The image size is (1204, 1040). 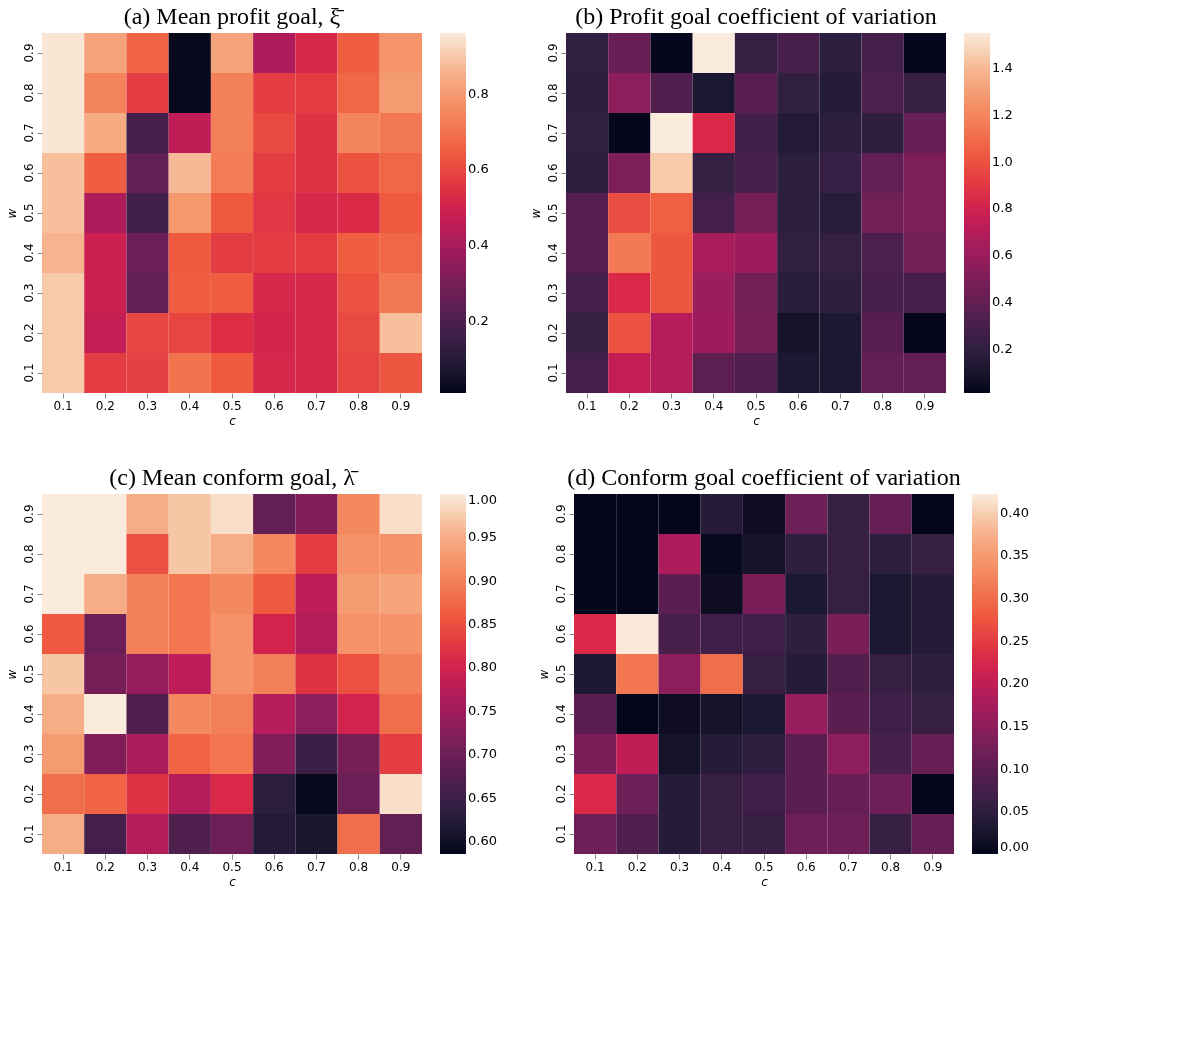 I want to click on chart-title: (b) Profit goal coefficient of variation, so click(x=756, y=16).